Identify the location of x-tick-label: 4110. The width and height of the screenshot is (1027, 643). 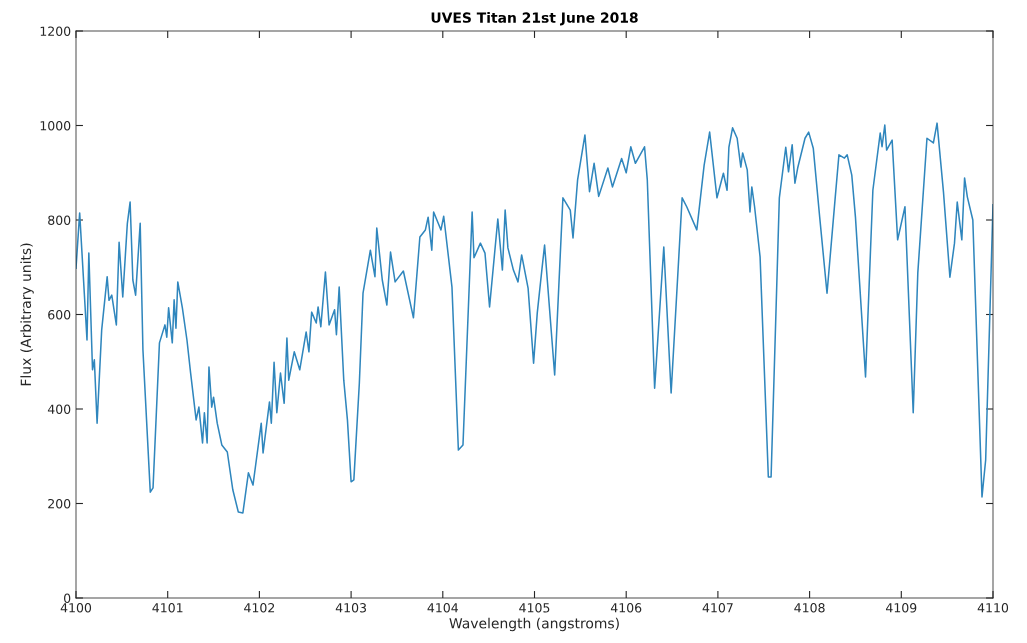
(993, 608).